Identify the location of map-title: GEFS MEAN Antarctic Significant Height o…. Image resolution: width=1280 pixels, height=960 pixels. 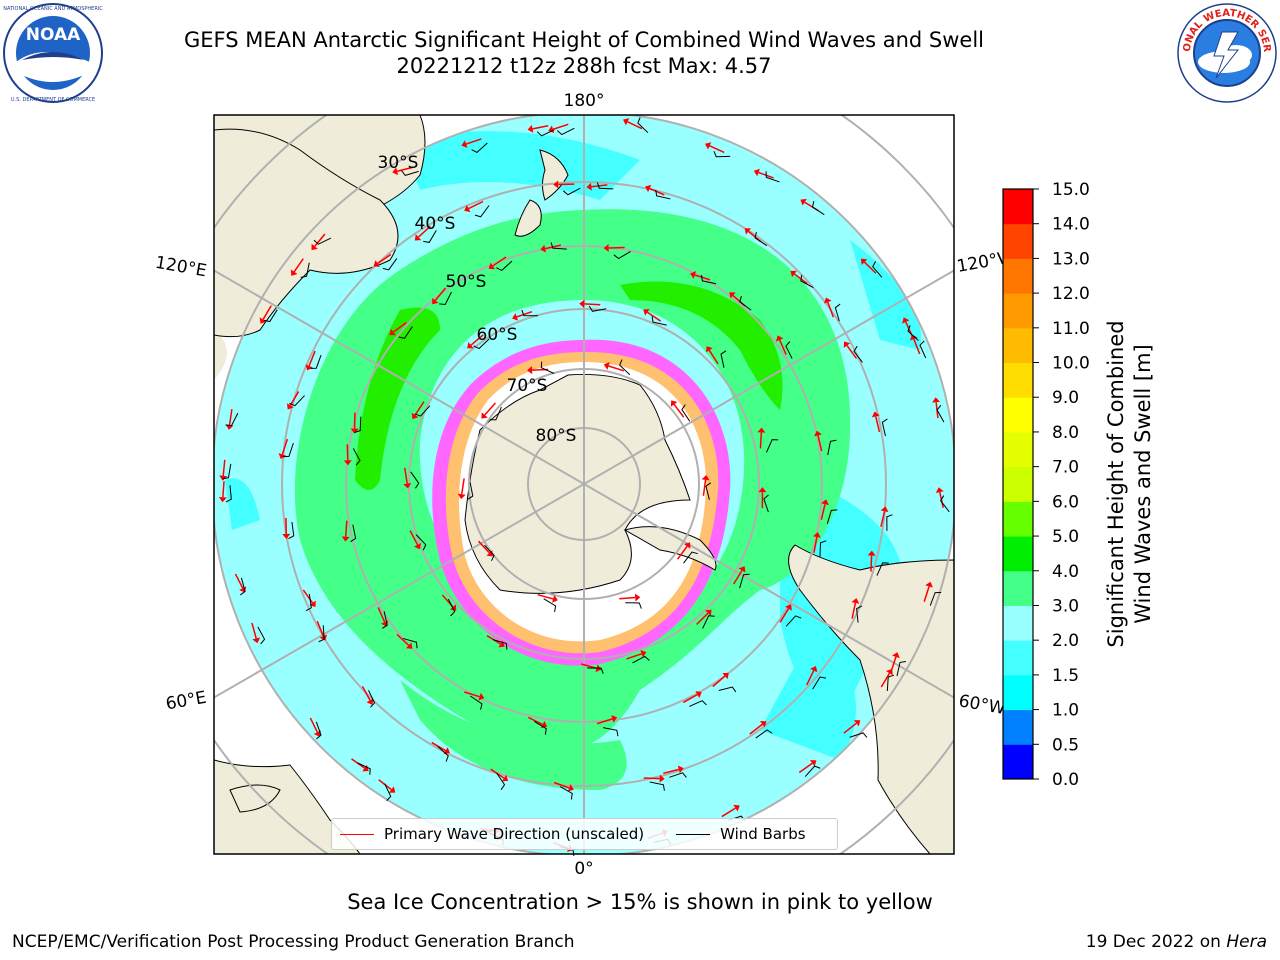
(584, 40).